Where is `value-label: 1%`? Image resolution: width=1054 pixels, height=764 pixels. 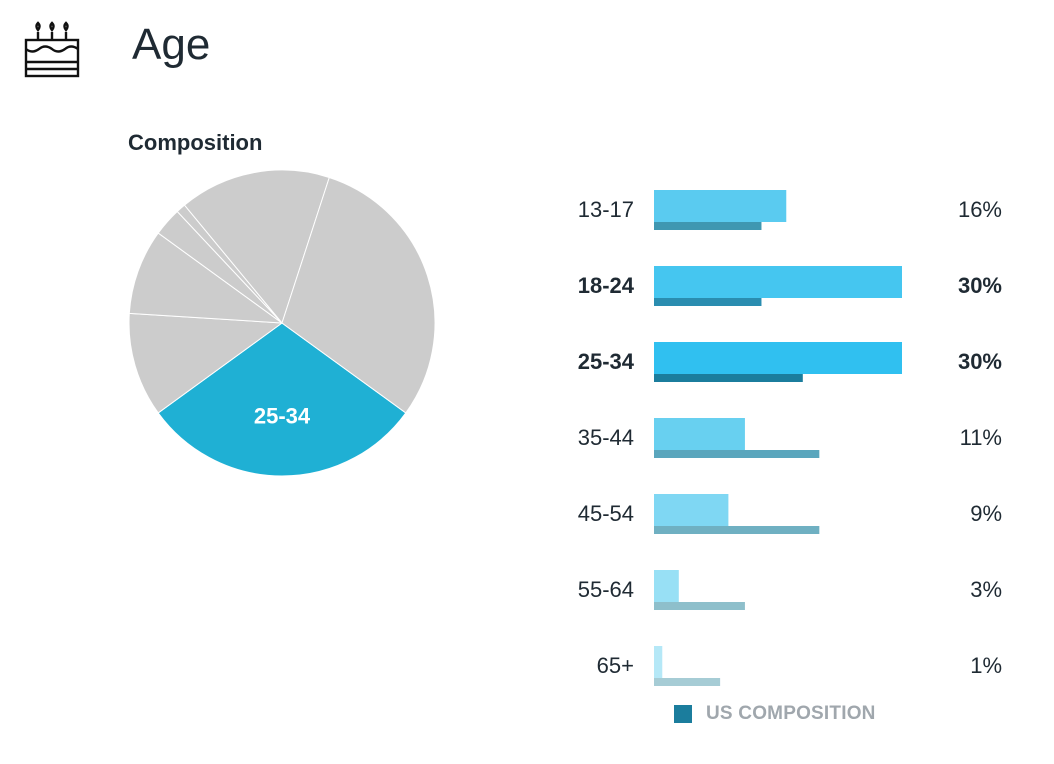 value-label: 1% is located at coordinates (986, 665).